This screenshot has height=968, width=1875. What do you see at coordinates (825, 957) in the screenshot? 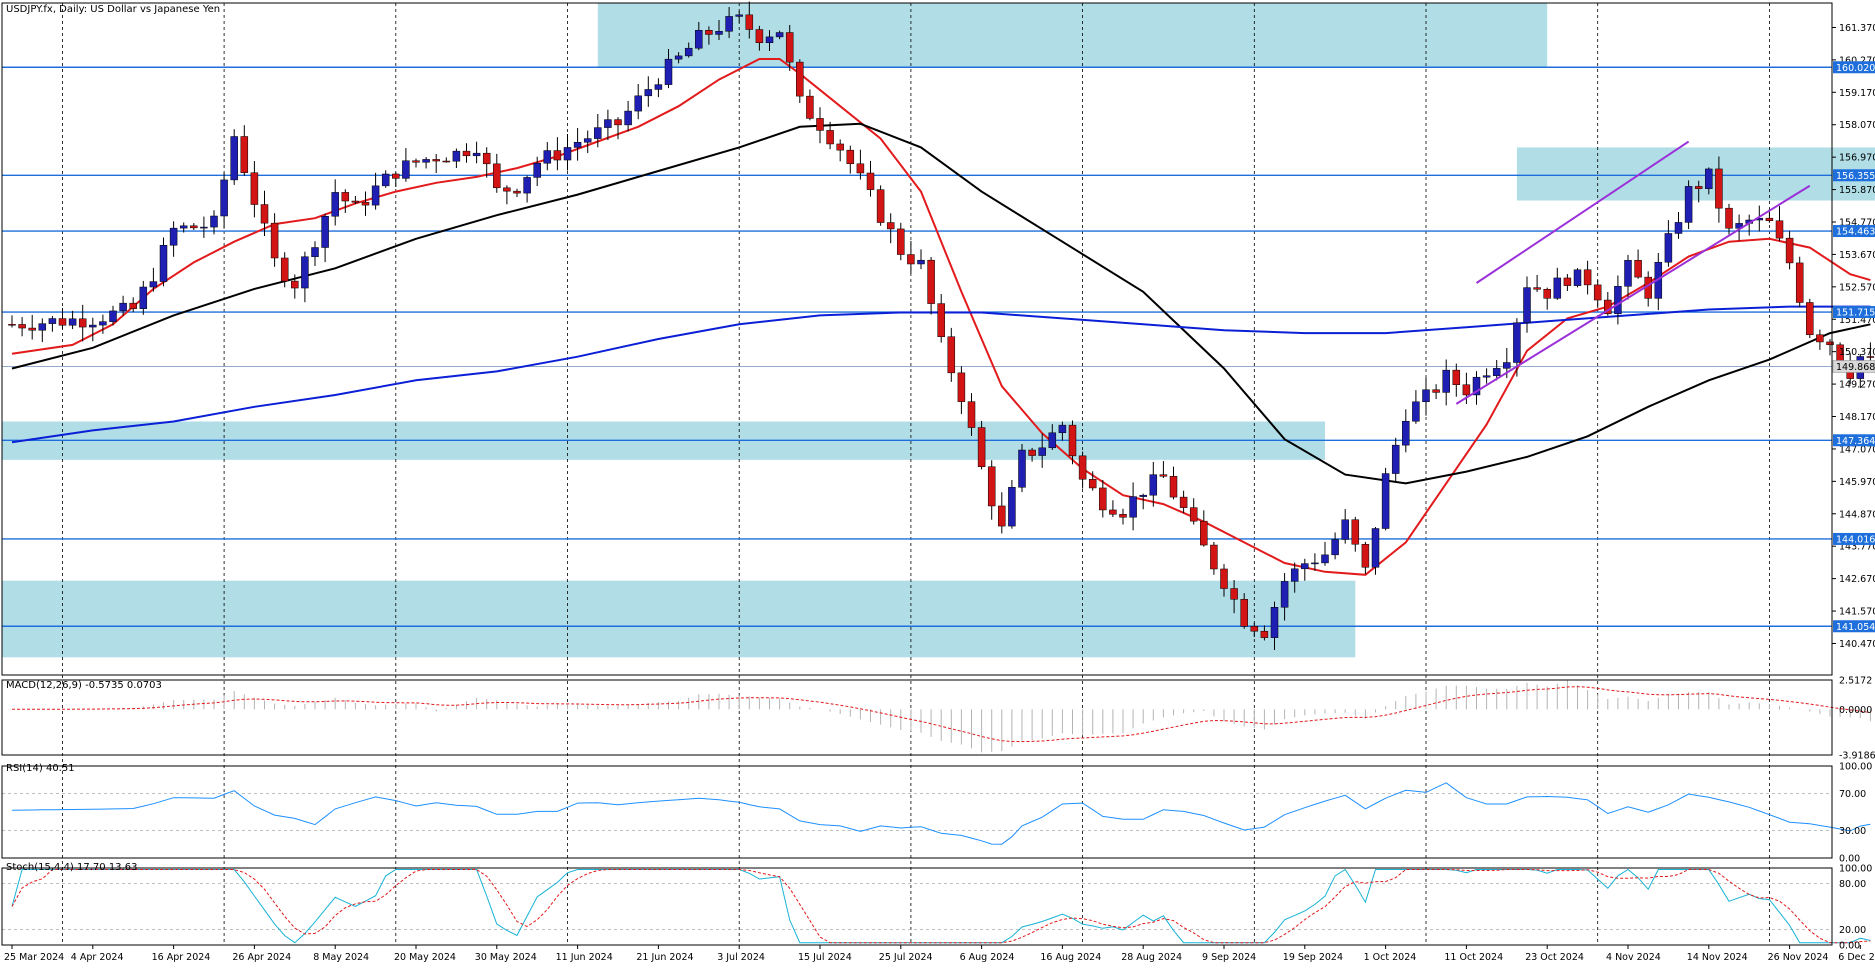
I see `date-tick-label: 15 Jul 2024` at bounding box center [825, 957].